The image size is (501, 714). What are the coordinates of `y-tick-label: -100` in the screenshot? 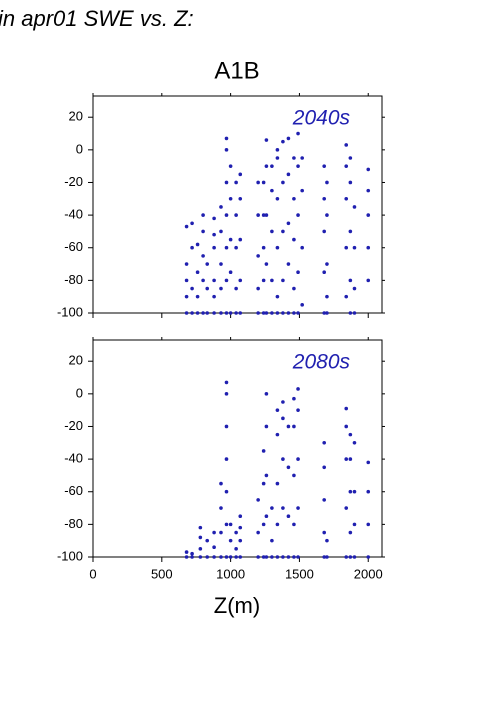 It's located at (70, 311).